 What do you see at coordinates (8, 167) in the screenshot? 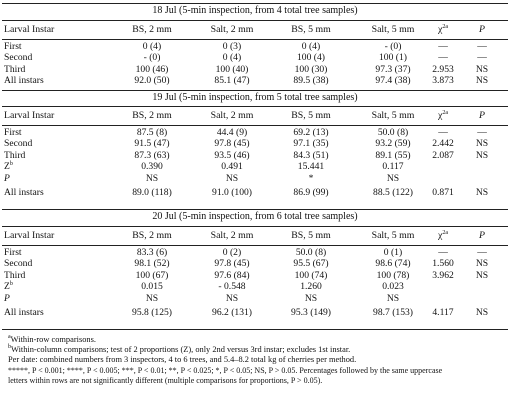
I see `row-label-z: Zb` at bounding box center [8, 167].